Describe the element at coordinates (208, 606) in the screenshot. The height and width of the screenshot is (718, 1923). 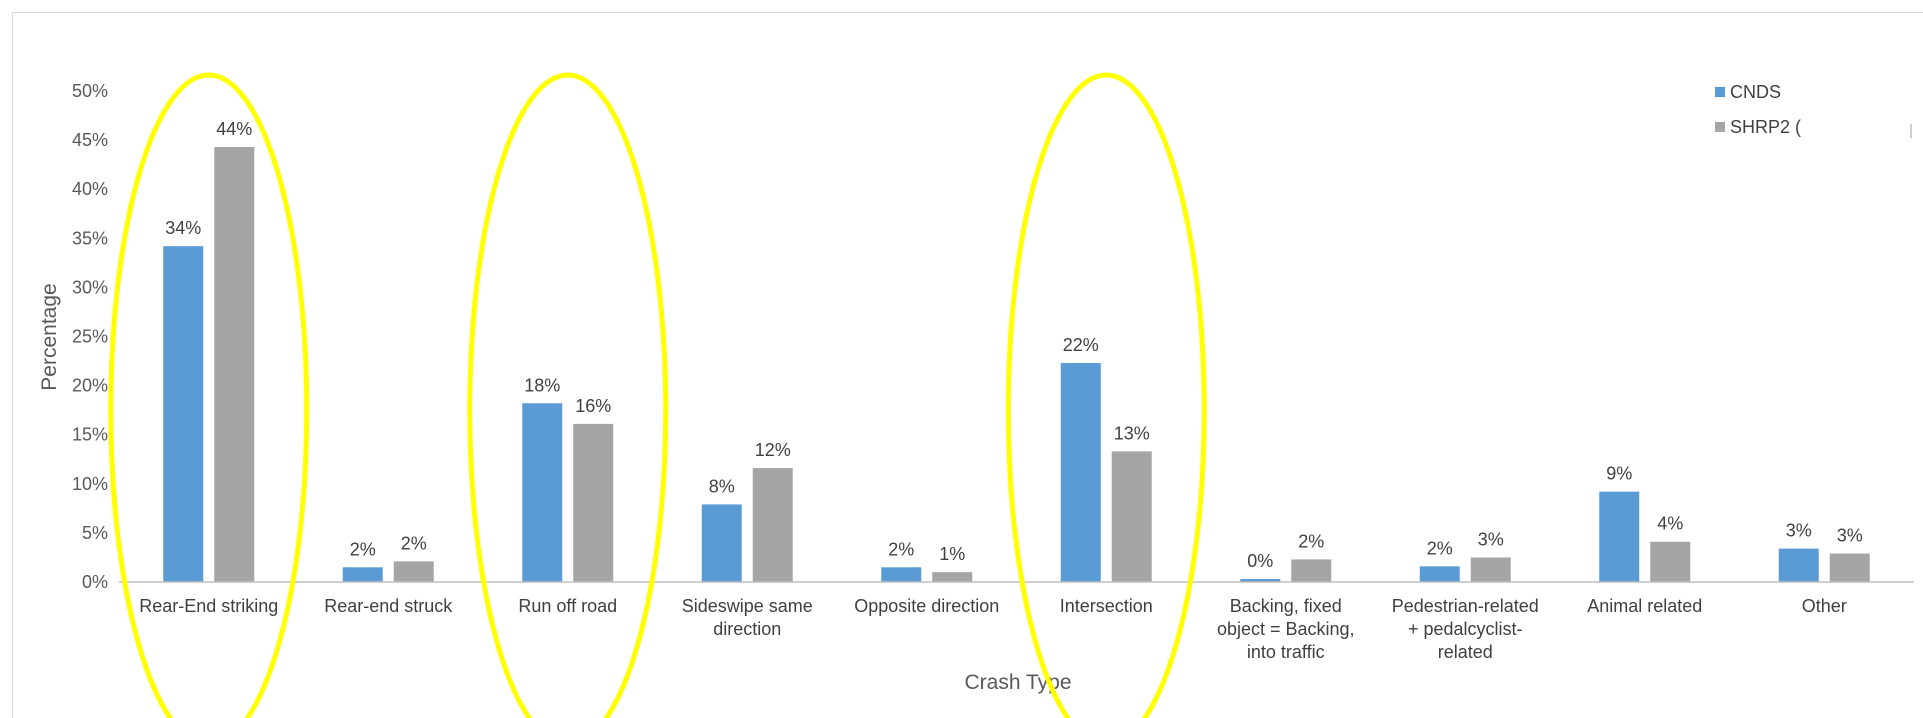
I see `x-category-label: Rear-End striking` at that location.